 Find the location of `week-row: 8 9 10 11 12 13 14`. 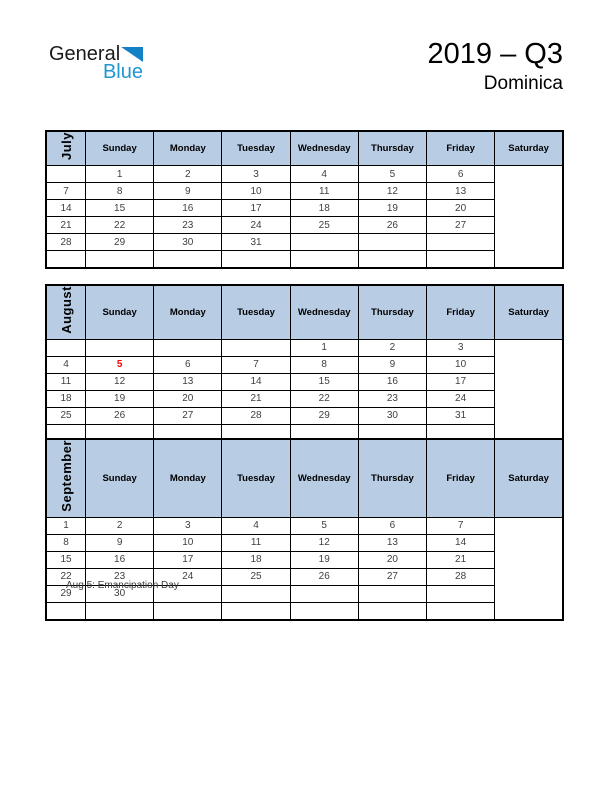

week-row: 8 9 10 11 12 13 14 is located at coordinates (304, 542).